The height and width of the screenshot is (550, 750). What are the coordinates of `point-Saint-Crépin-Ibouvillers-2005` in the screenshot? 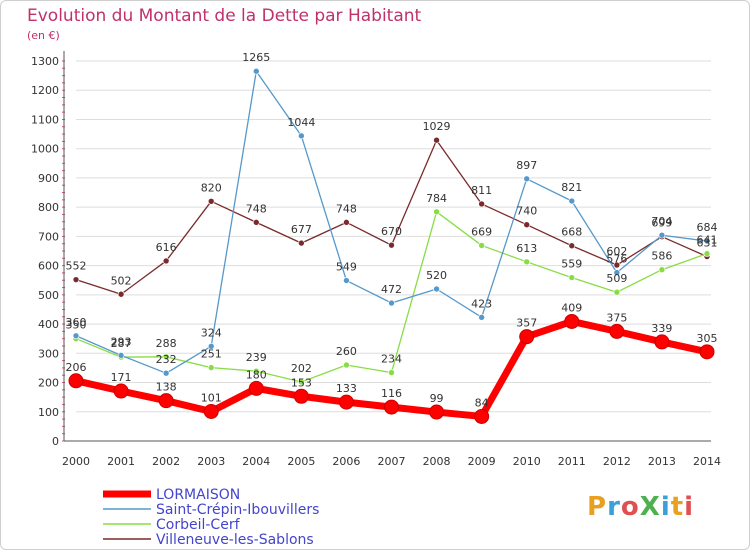 It's located at (301, 136).